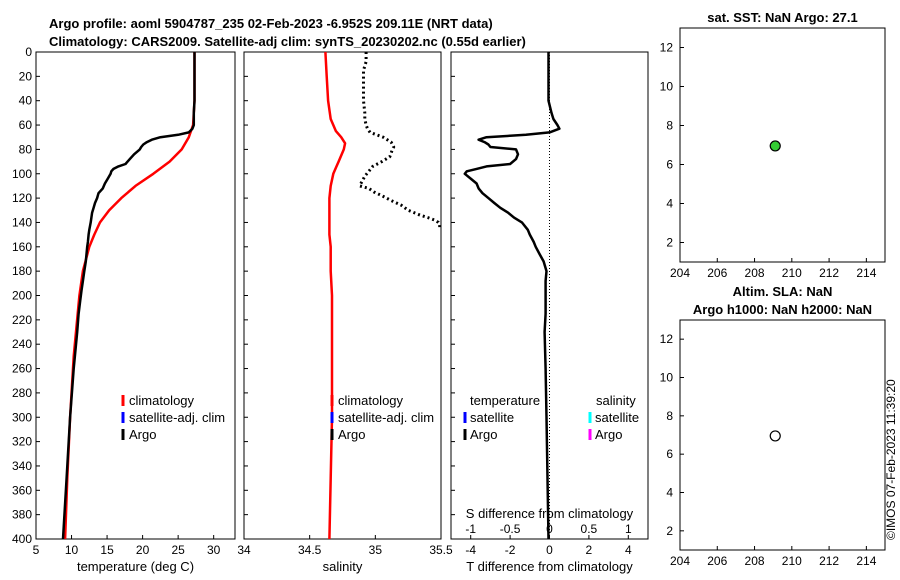 This screenshot has width=900, height=580. I want to click on salinity-legend-entry: satellite-adj. clim, so click(386, 417).